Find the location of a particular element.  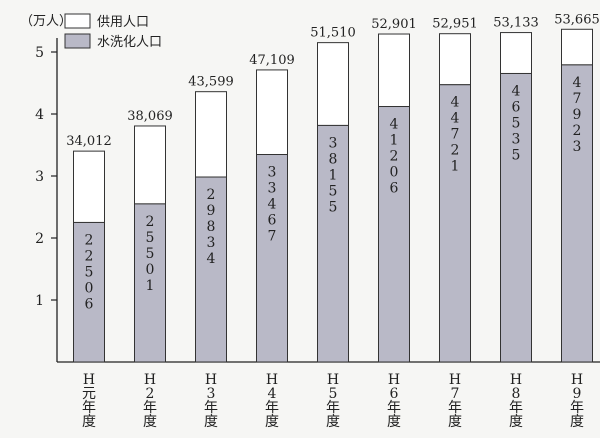

y-tick-label: 4 is located at coordinates (39, 115).